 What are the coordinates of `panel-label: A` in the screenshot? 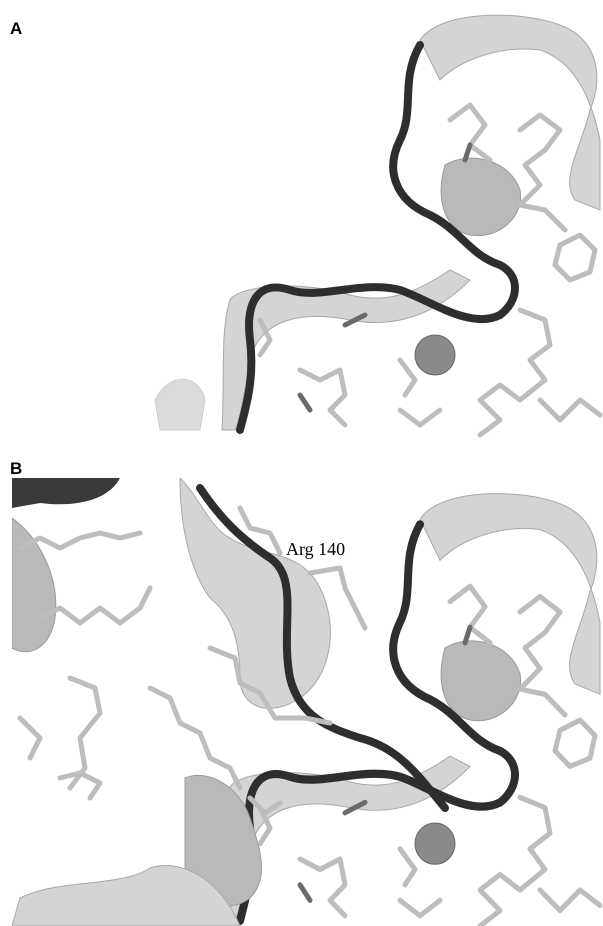 It's located at (16, 28).